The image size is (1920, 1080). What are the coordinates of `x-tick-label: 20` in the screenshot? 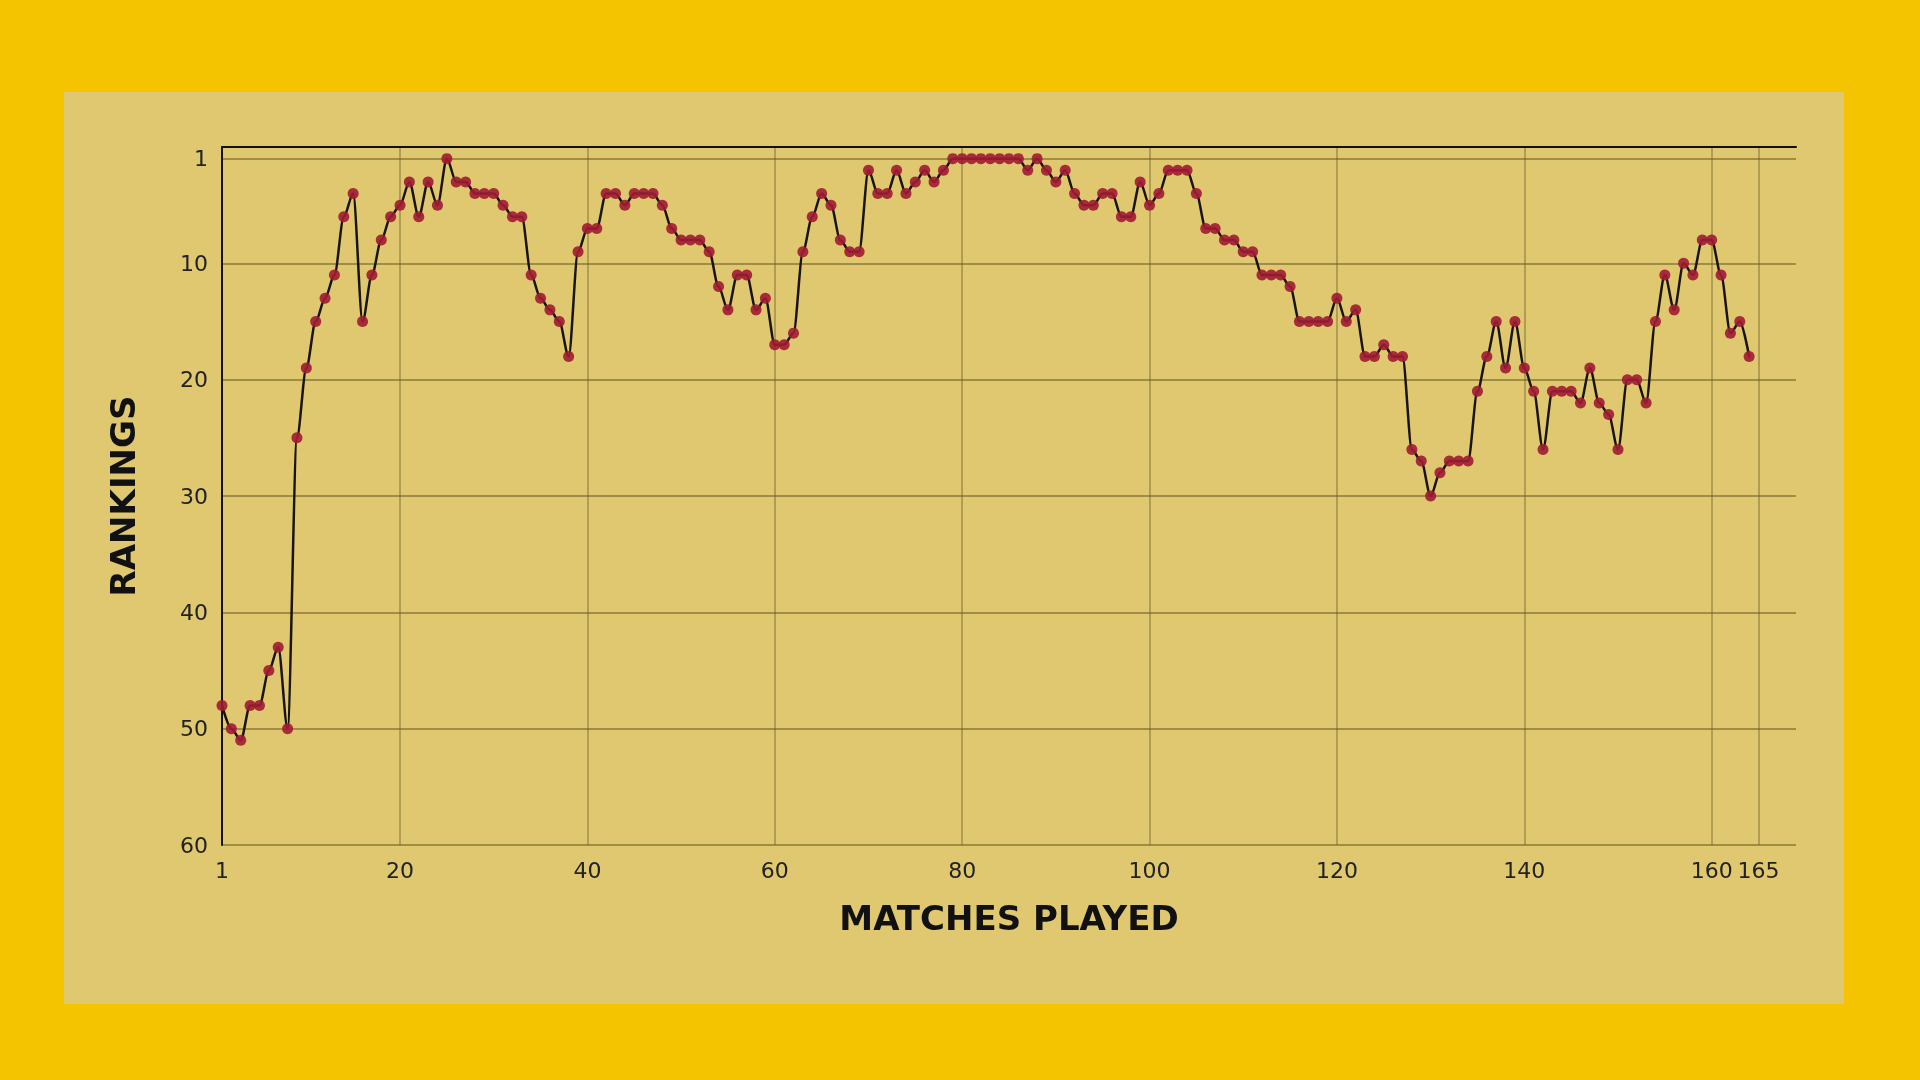 It's located at (400, 870).